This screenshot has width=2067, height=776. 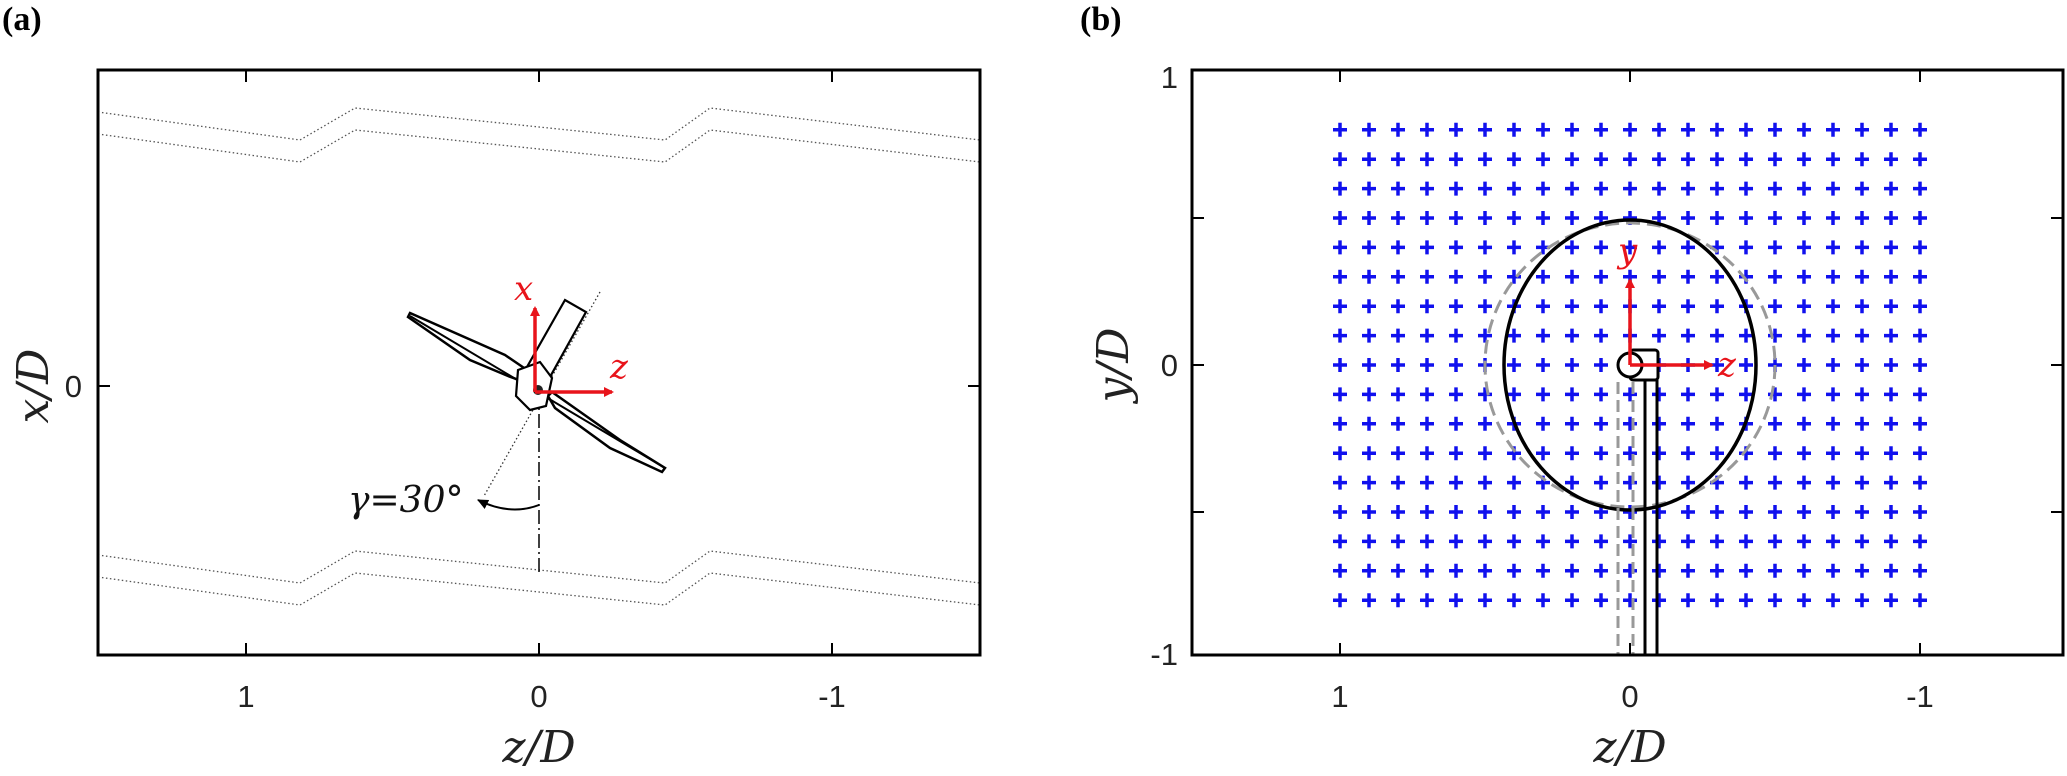 What do you see at coordinates (73, 386) in the screenshot?
I see `tick-label-a-y0: 0` at bounding box center [73, 386].